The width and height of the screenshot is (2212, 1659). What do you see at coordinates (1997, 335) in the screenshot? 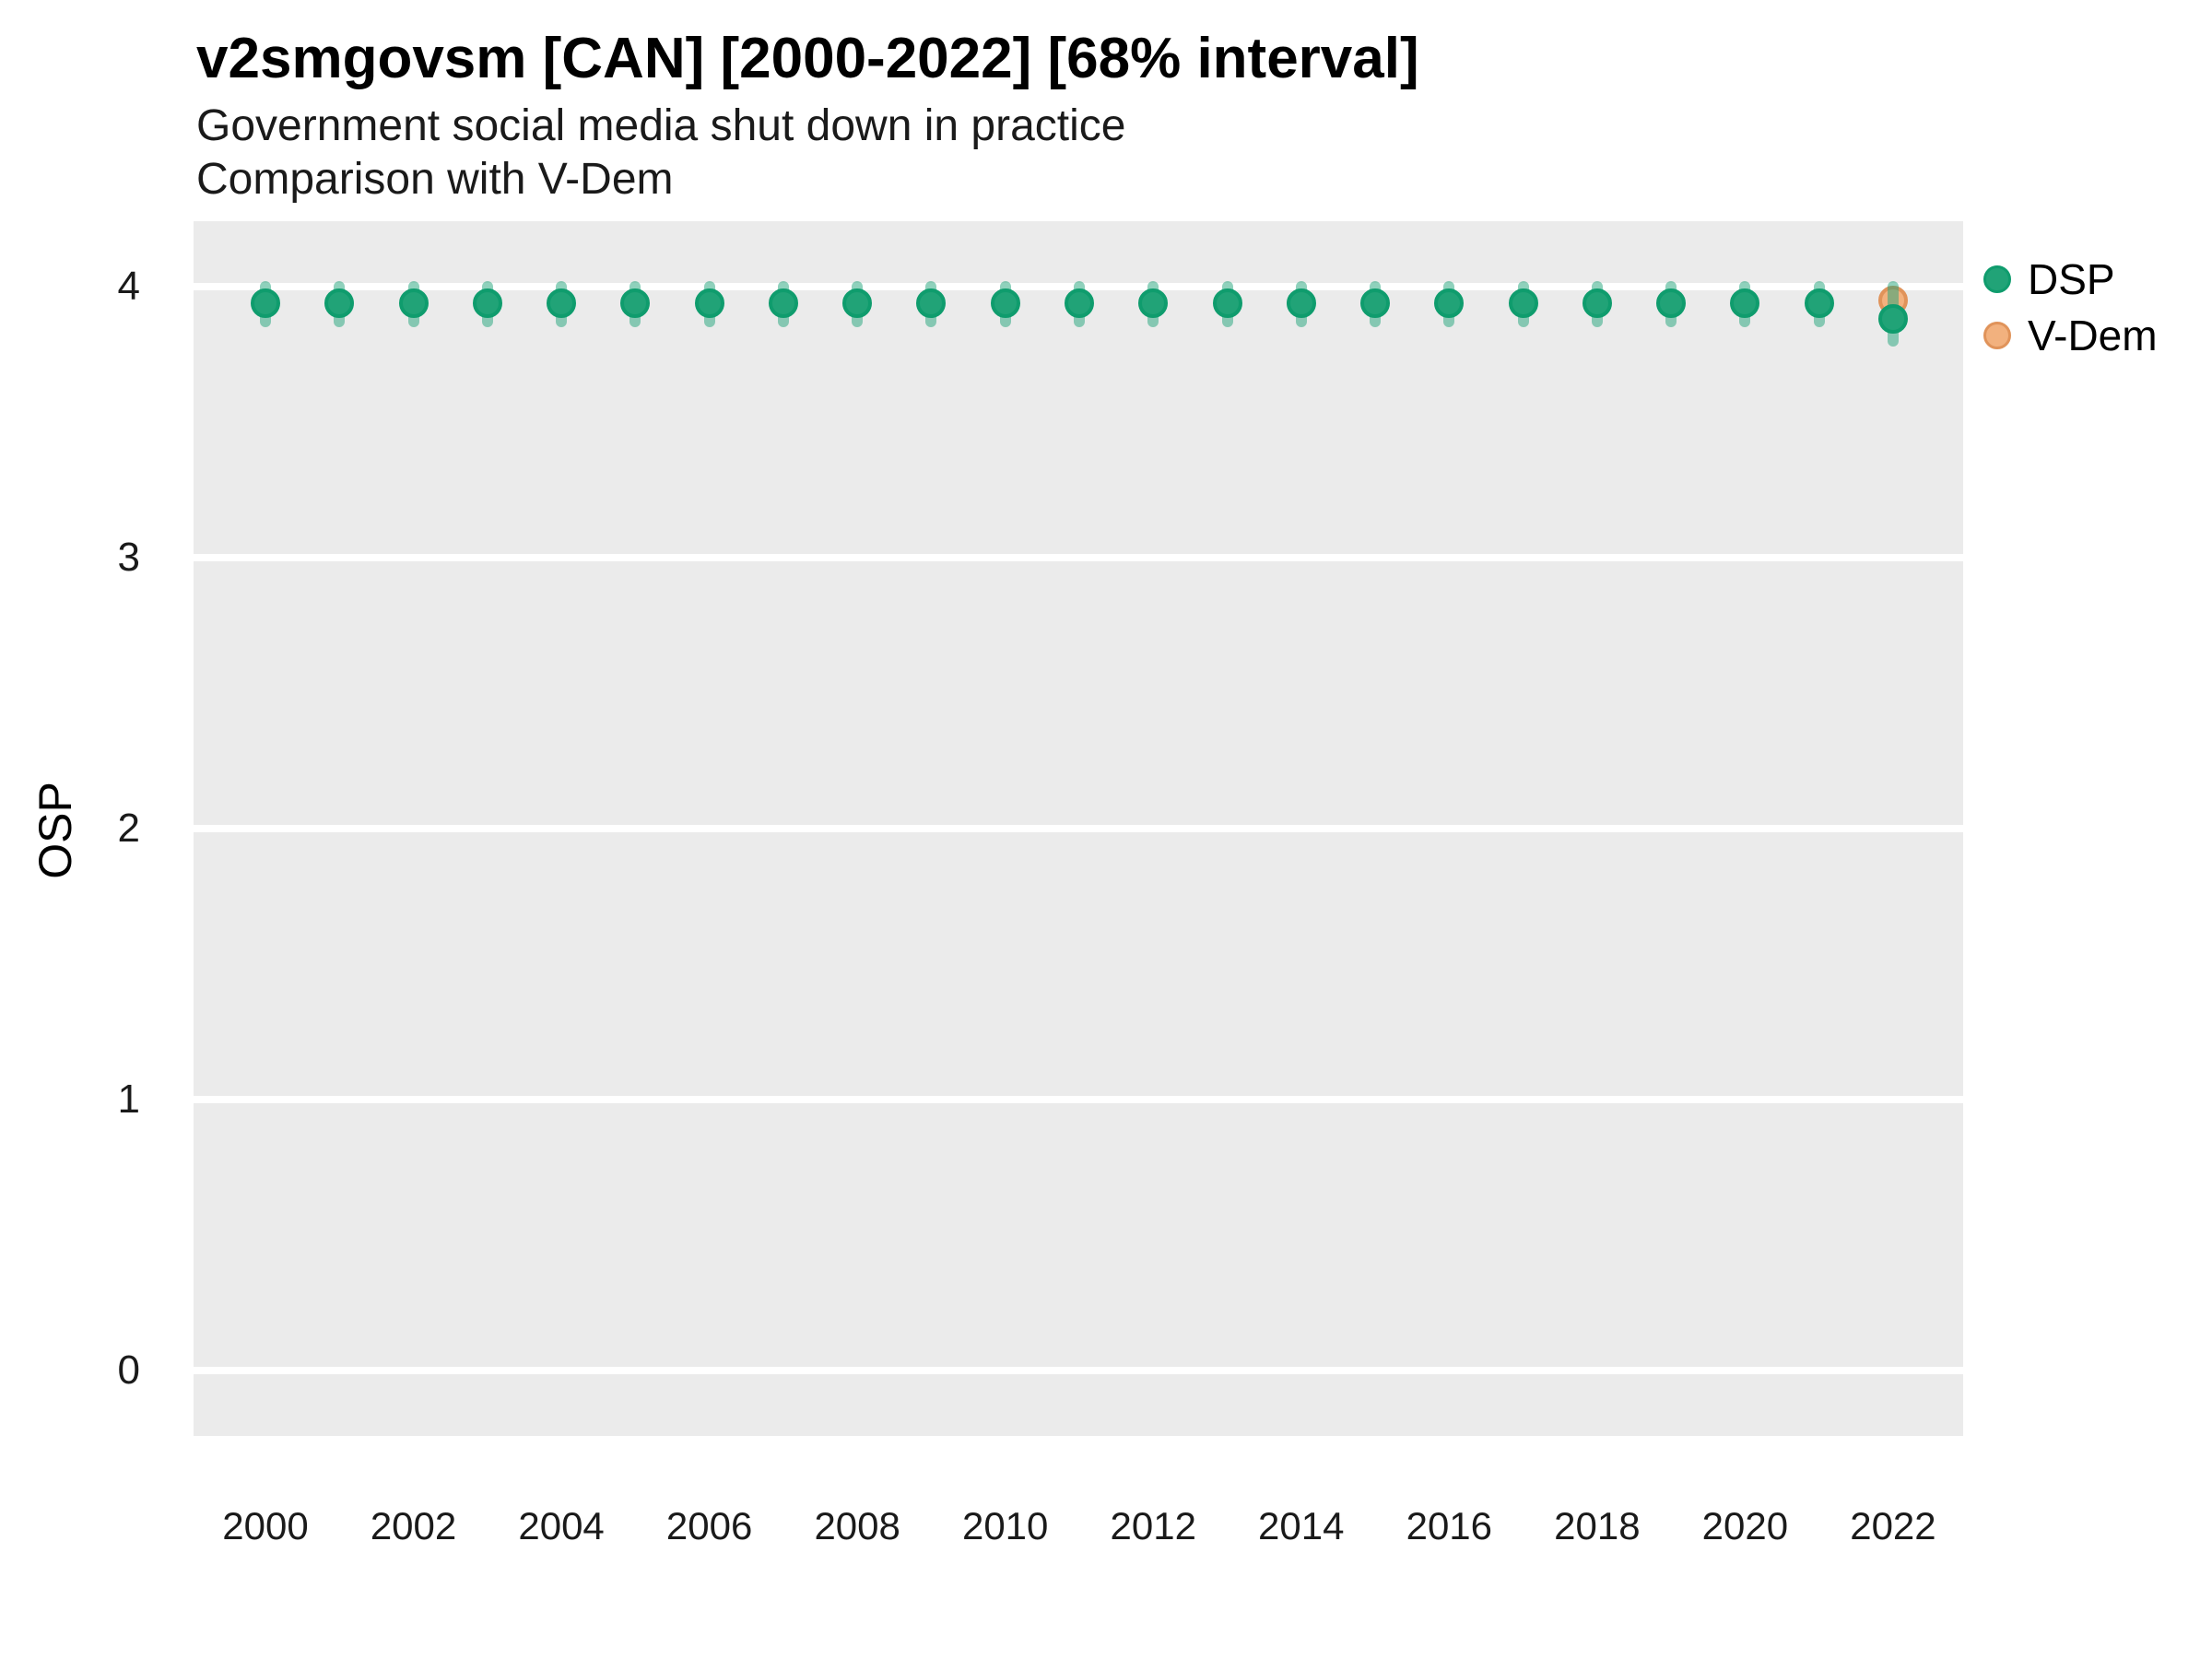
I see `legend-dot-v-dem` at bounding box center [1997, 335].